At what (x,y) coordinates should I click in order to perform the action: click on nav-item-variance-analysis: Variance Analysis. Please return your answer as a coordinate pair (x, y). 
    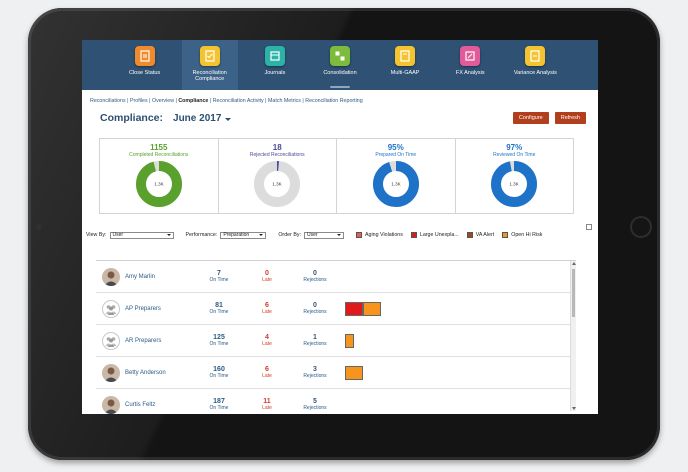
    Looking at the image, I should click on (535, 58).